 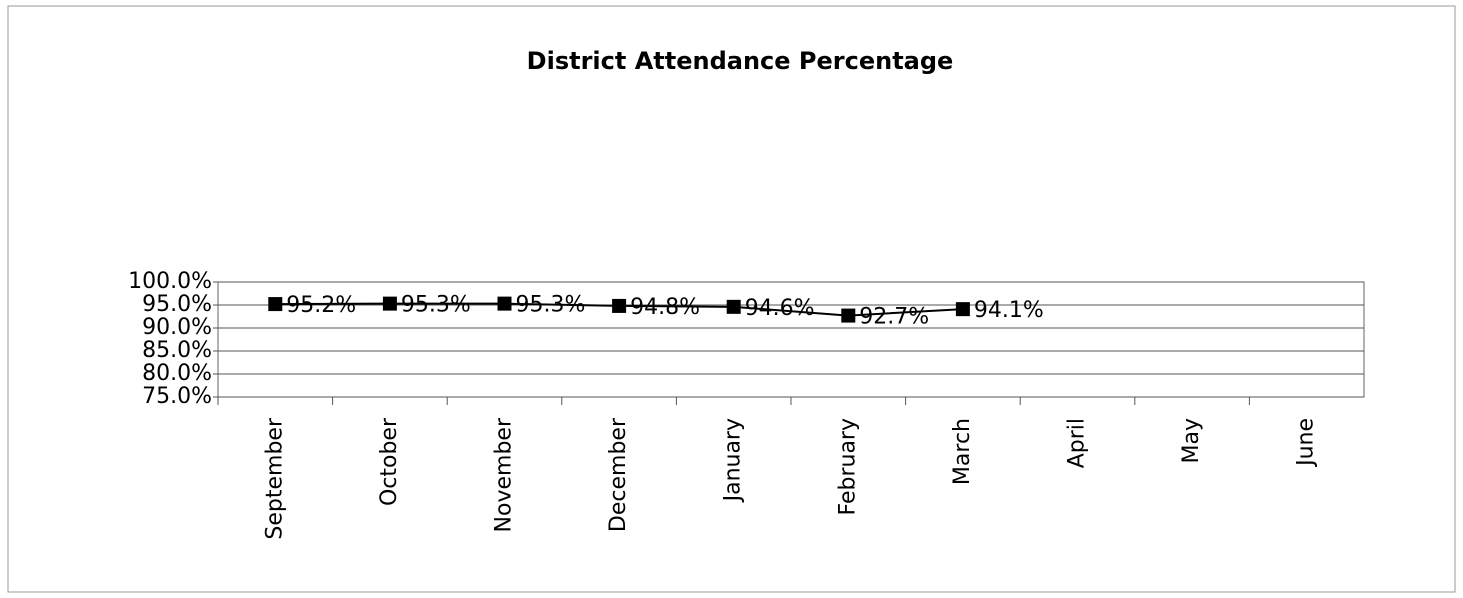 I want to click on y-tick-label: 90.0%, so click(x=177, y=327).